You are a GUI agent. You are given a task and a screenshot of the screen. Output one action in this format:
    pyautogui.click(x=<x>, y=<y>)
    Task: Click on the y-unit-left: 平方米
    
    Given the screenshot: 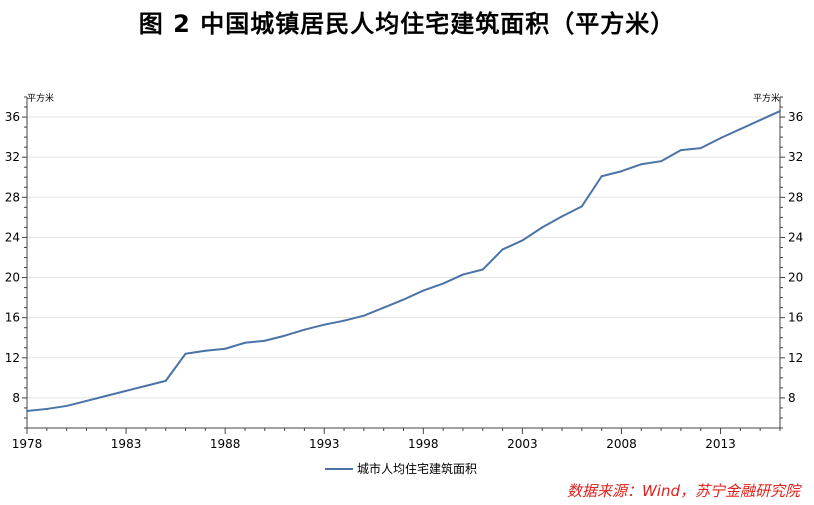 What is the action you would take?
    pyautogui.click(x=40, y=98)
    